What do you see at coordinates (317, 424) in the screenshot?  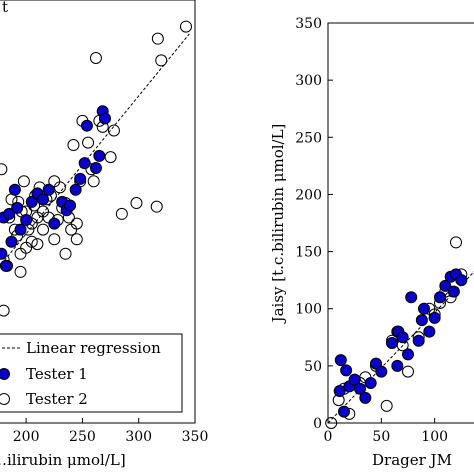 I see `y-tick-label: 0` at bounding box center [317, 424].